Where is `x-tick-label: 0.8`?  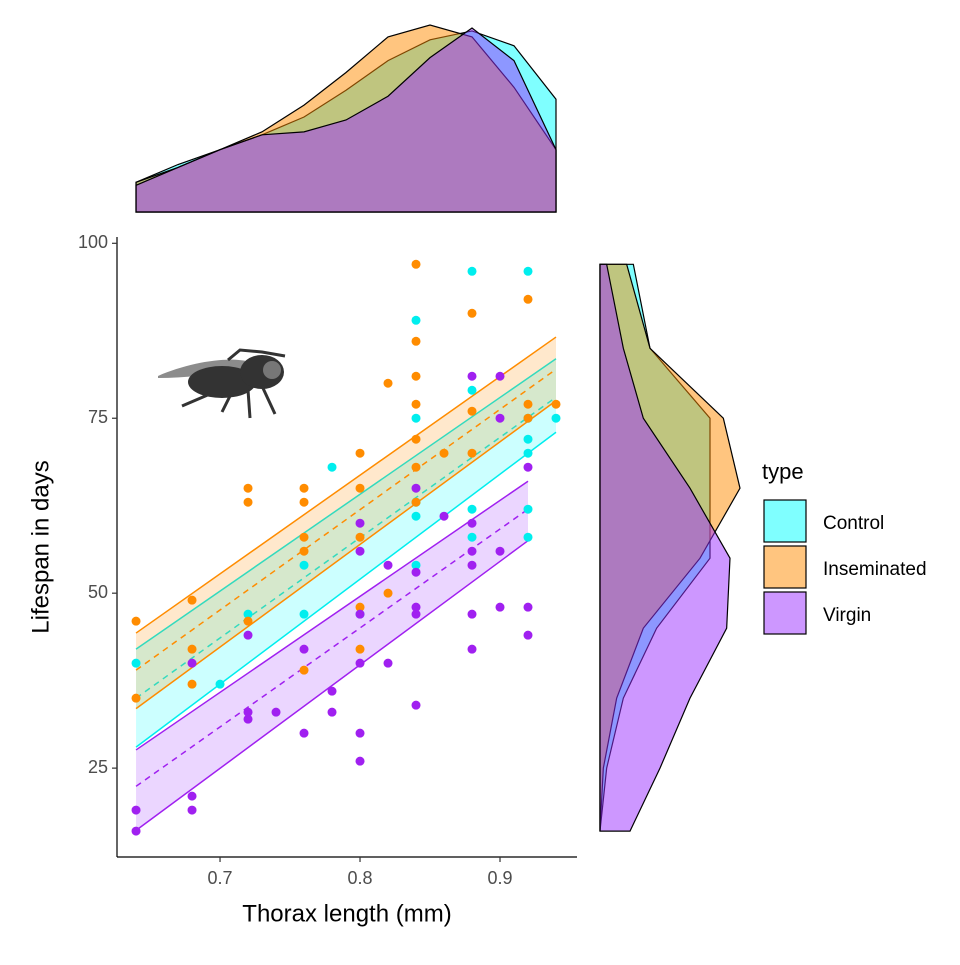 x-tick-label: 0.8 is located at coordinates (360, 878).